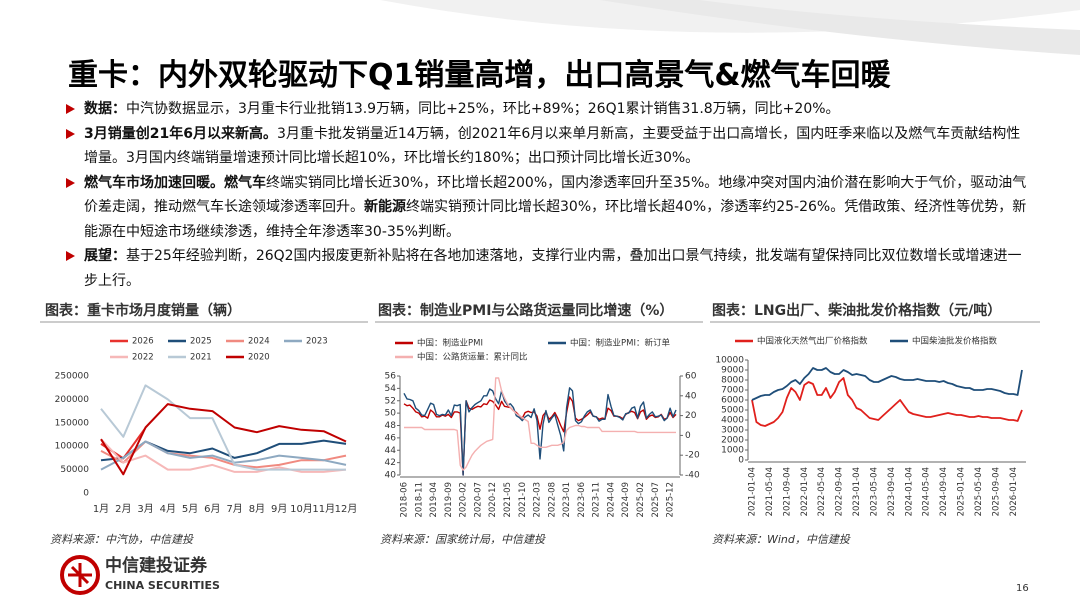 Image resolution: width=1080 pixels, height=608 pixels. I want to click on x-tick-label: 2023-01-04, so click(857, 491).